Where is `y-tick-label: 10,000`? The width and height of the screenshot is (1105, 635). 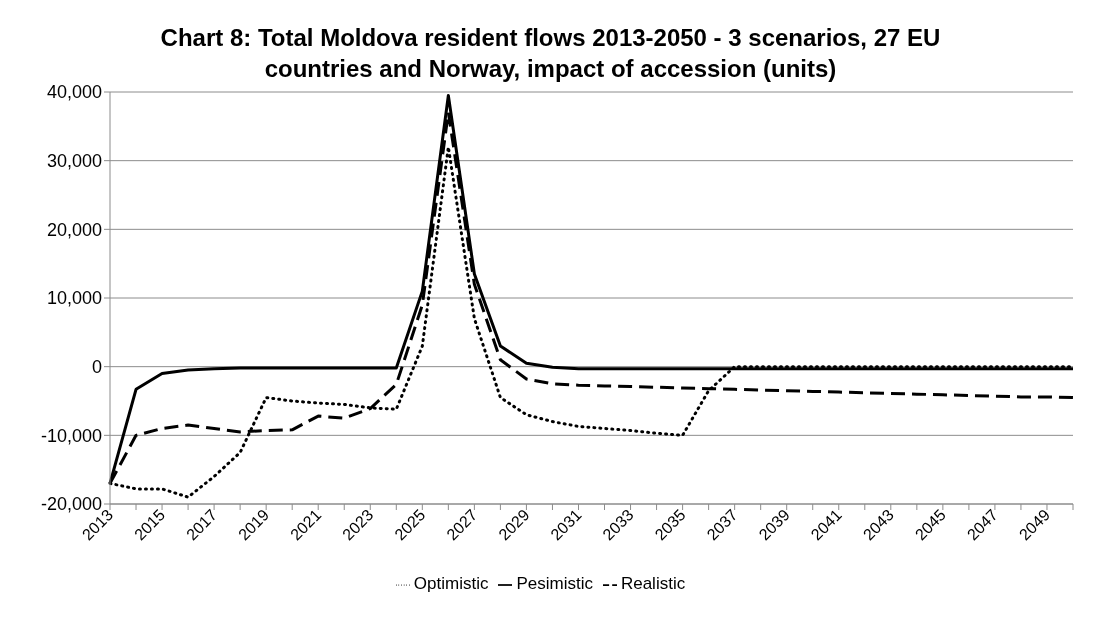
y-tick-label: 10,000 is located at coordinates (74, 298).